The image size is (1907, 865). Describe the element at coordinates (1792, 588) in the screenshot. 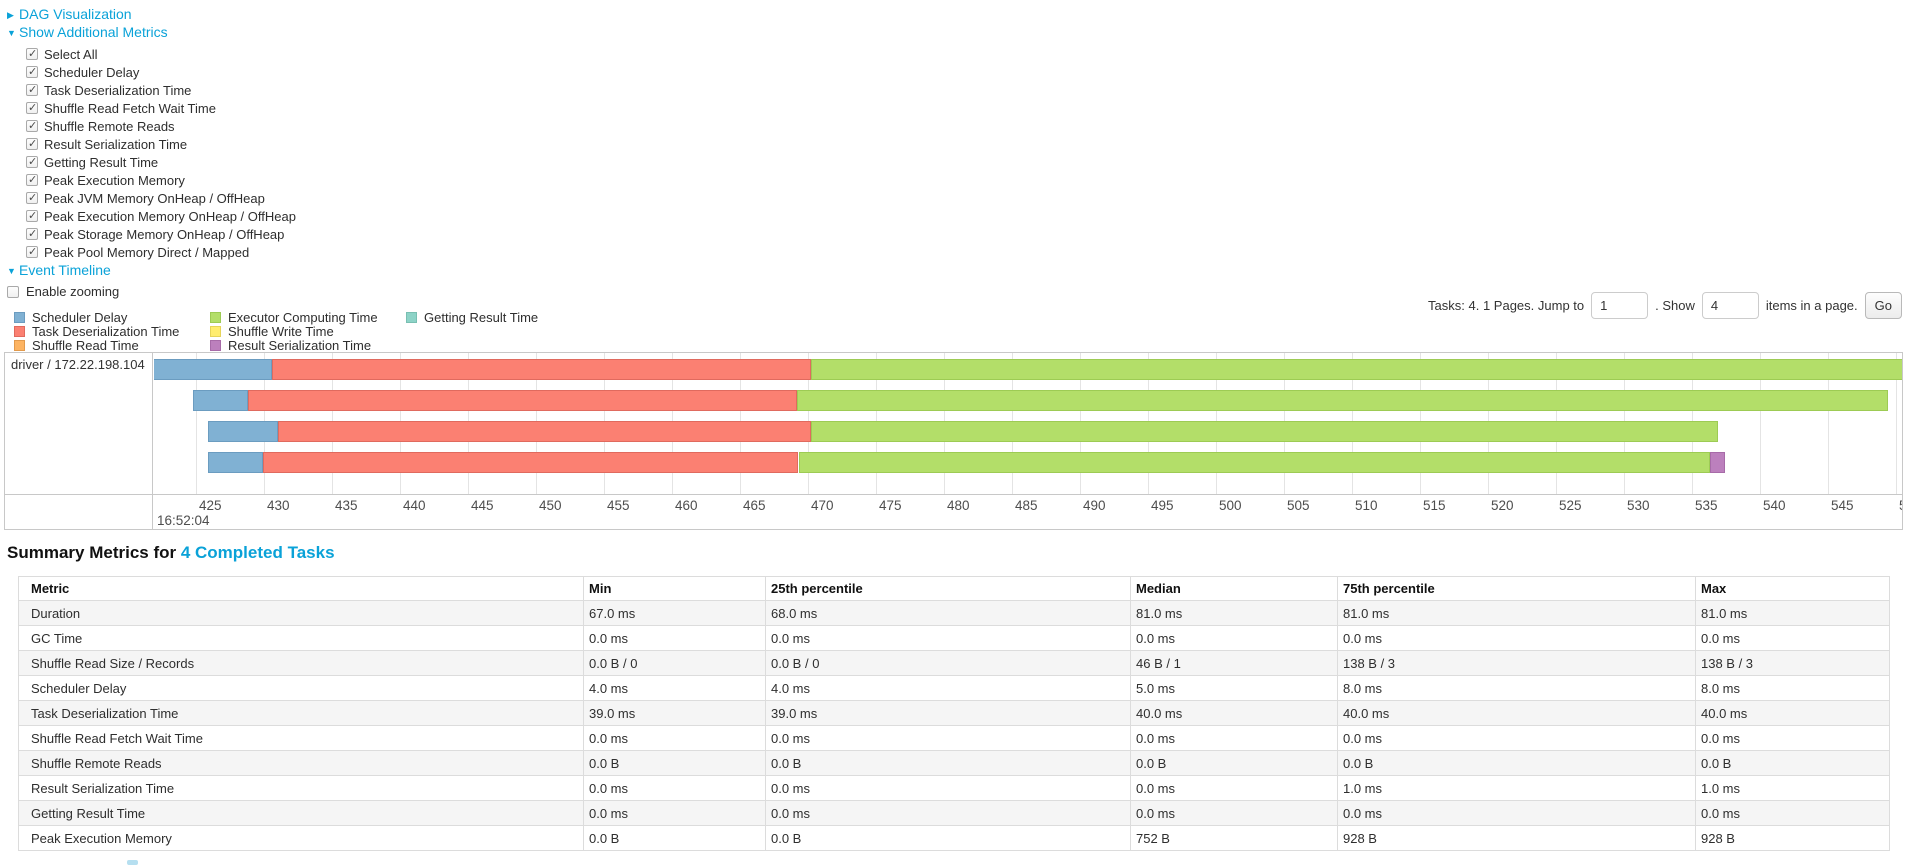

I see `column-header: Max` at that location.